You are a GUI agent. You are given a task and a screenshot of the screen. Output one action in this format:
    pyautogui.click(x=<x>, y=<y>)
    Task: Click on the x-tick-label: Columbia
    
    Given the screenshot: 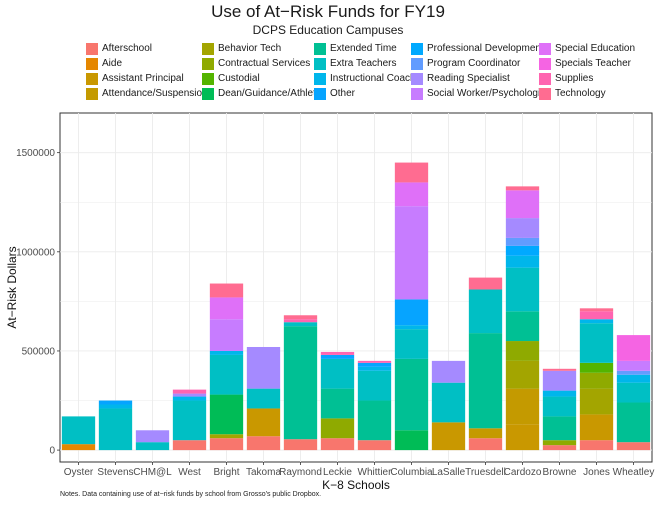 What is the action you would take?
    pyautogui.click(x=411, y=472)
    